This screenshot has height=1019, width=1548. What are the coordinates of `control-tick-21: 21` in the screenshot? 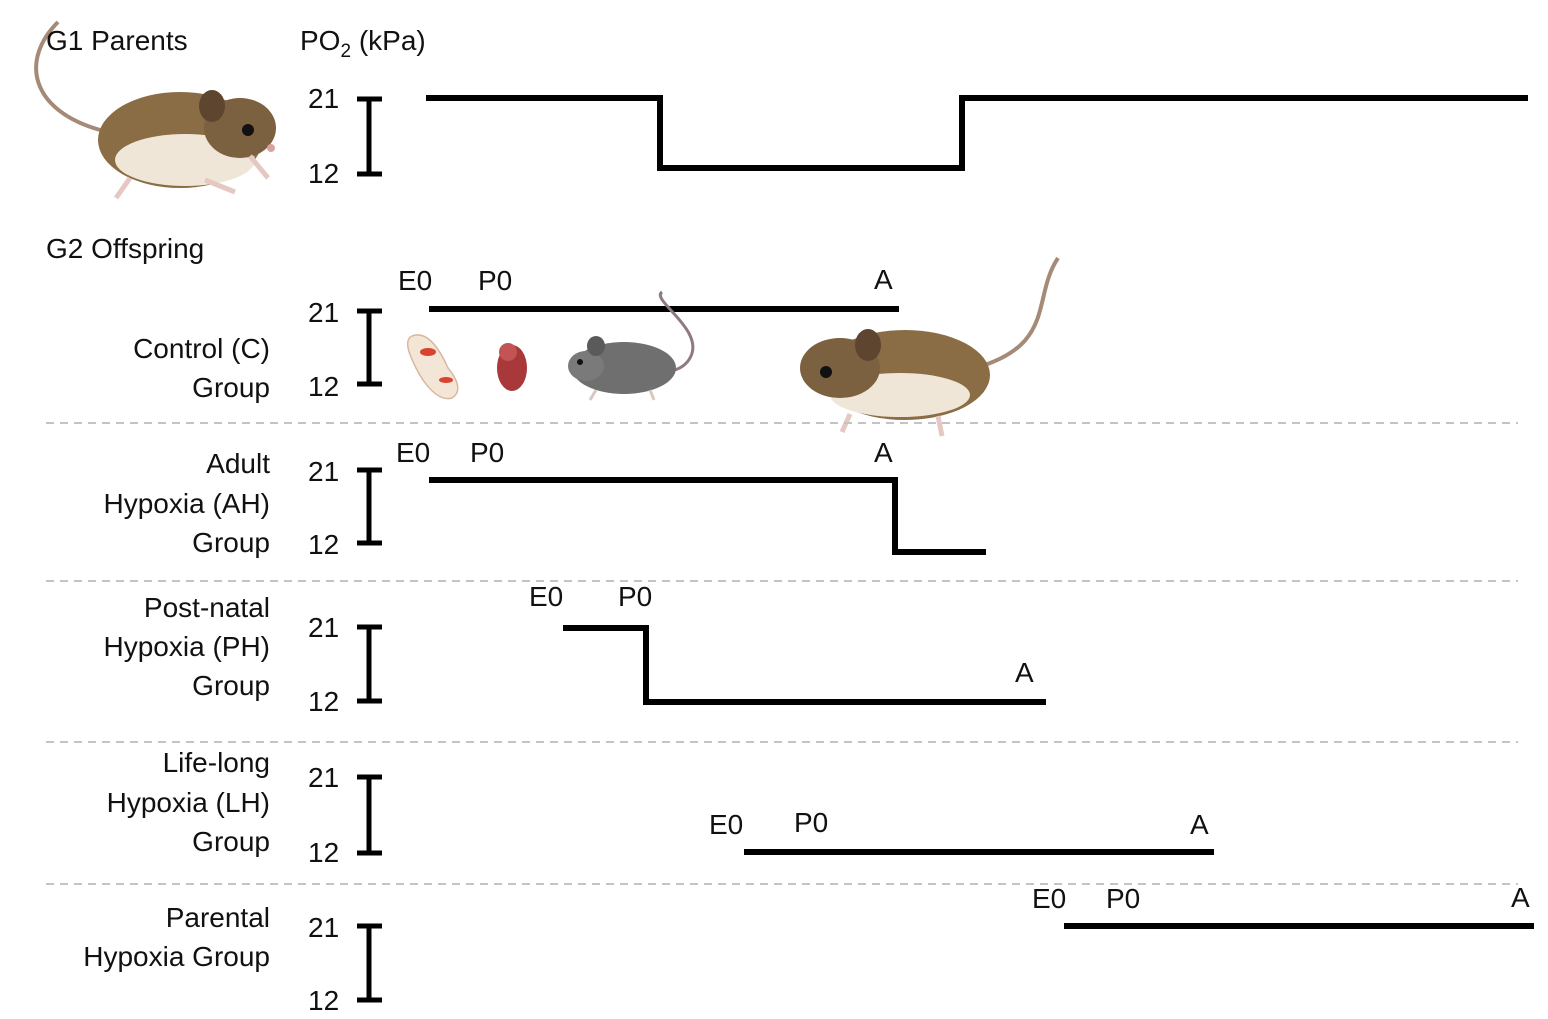 It's located at (323, 312).